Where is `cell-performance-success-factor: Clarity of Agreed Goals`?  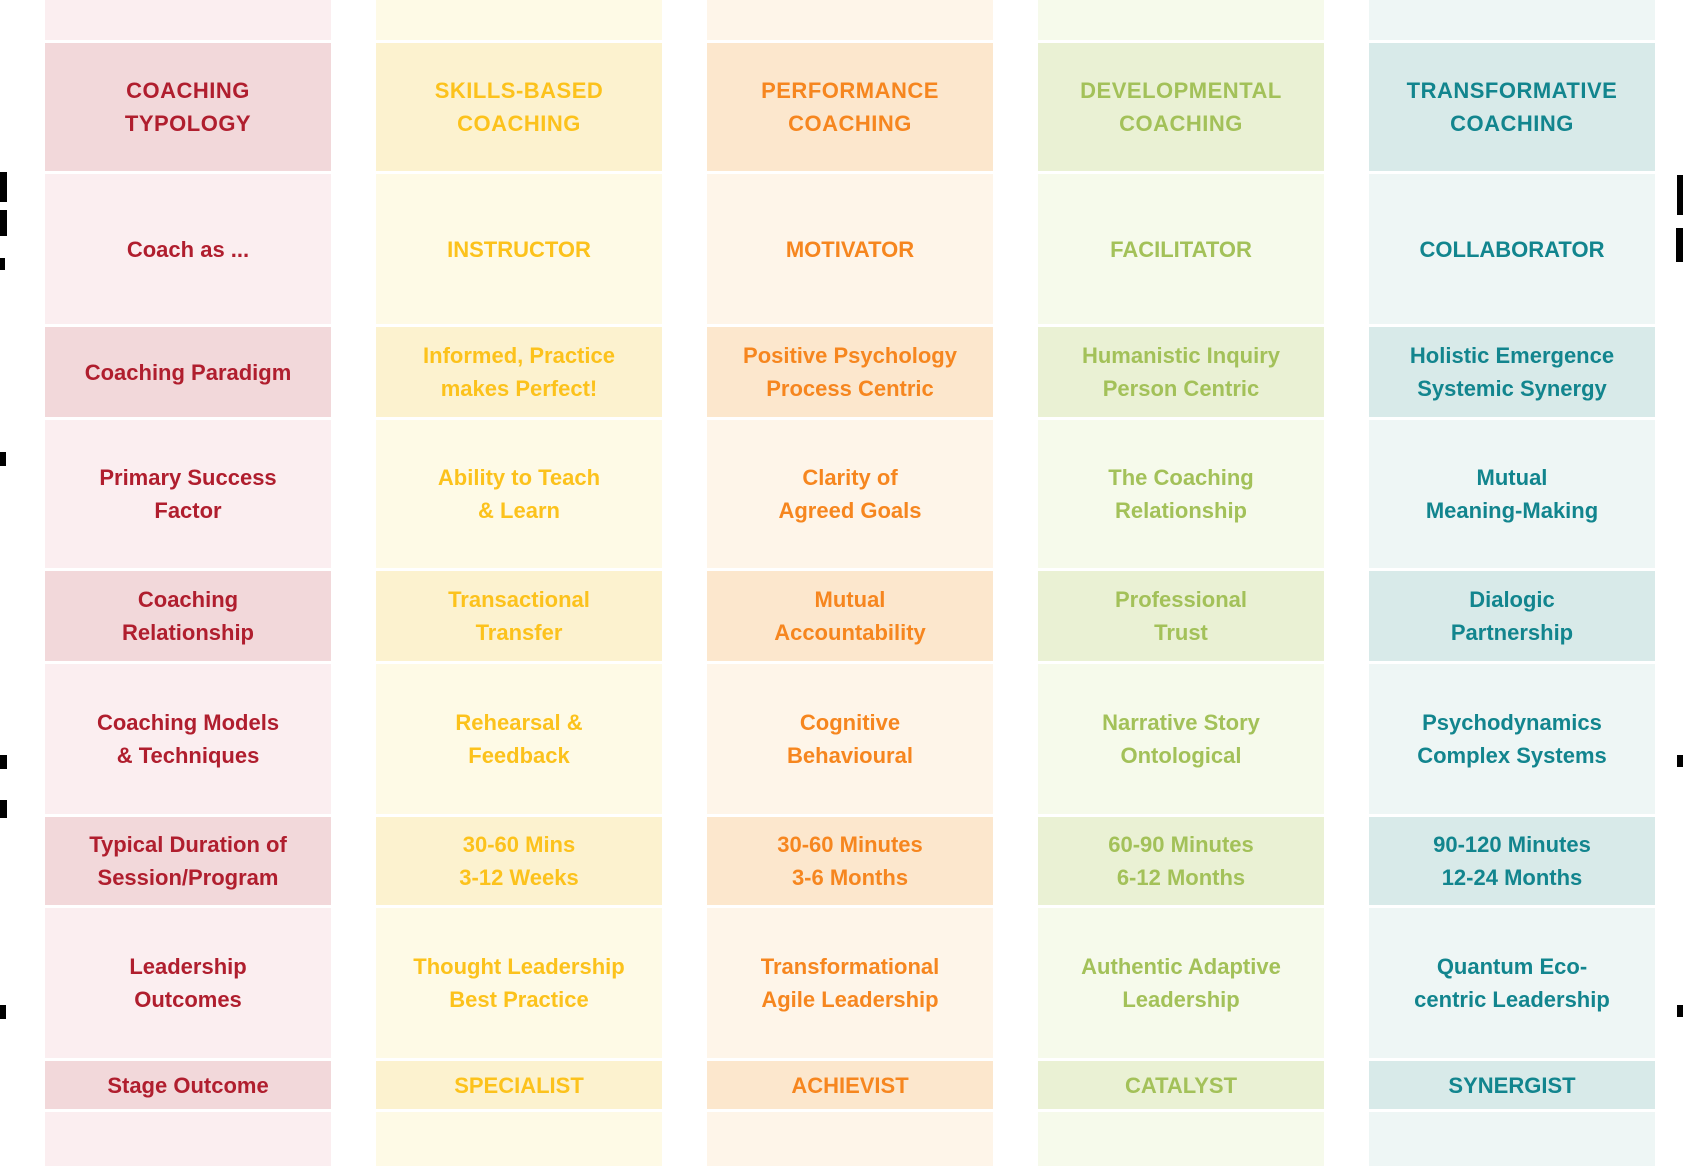
cell-performance-success-factor: Clarity of Agreed Goals is located at coordinates (850, 494).